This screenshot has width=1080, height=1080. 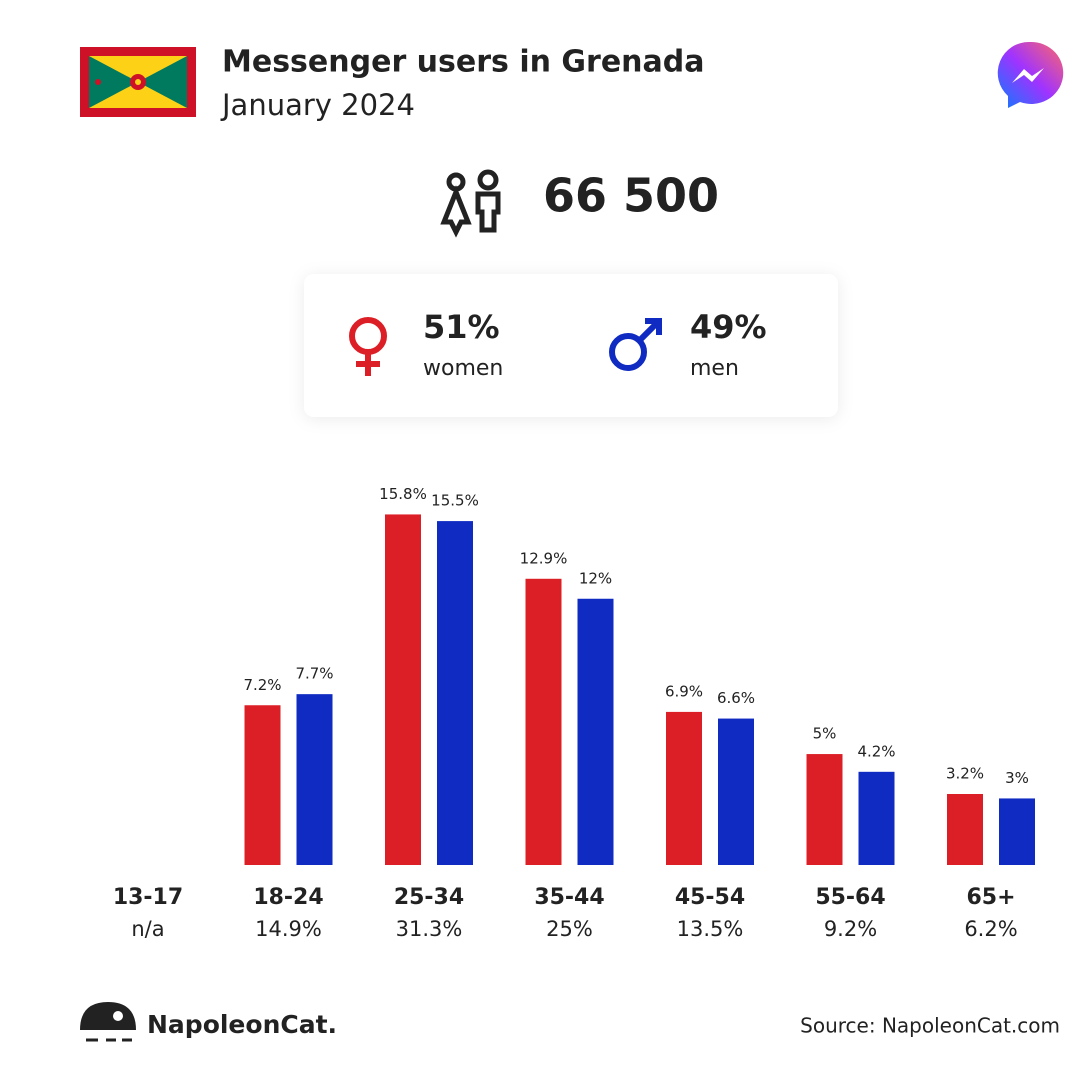 I want to click on value-label: 7.7%, so click(x=314, y=674).